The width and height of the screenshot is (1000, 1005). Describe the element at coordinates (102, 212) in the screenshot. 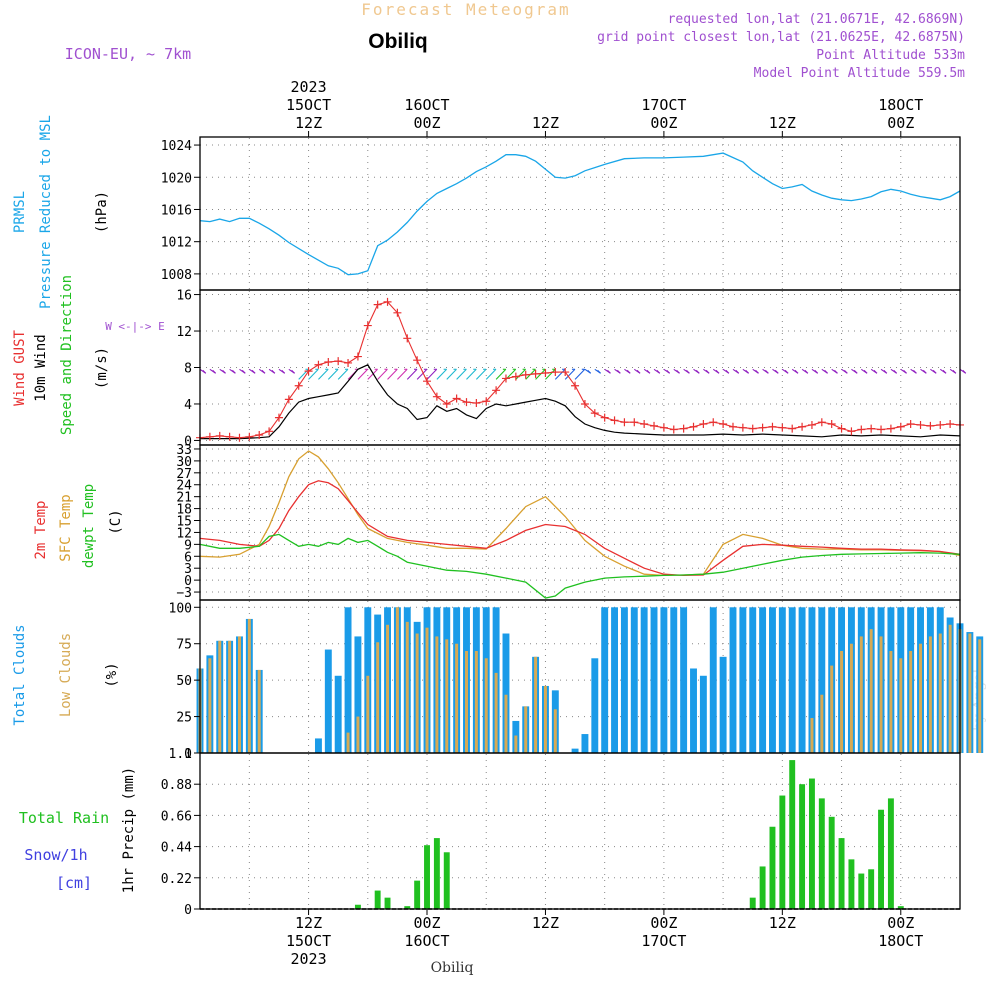

I see `pressure-unit: (hPa)` at that location.